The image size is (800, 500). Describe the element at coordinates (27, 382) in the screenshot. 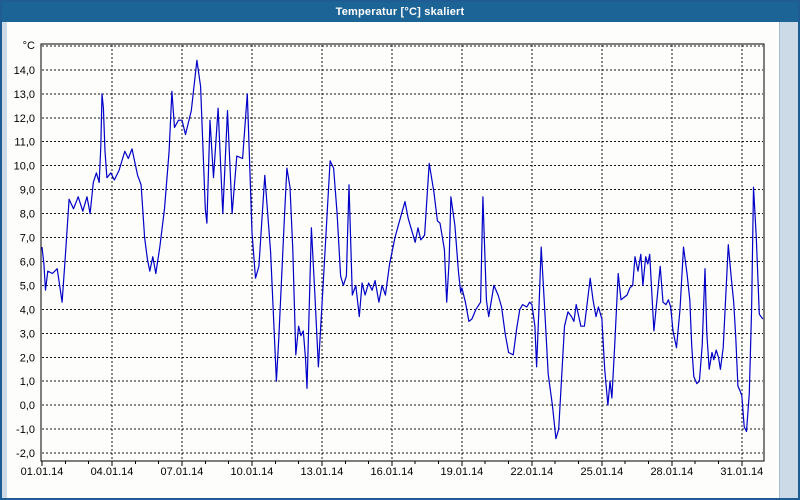

I see `y-tick-label: 1,0` at that location.